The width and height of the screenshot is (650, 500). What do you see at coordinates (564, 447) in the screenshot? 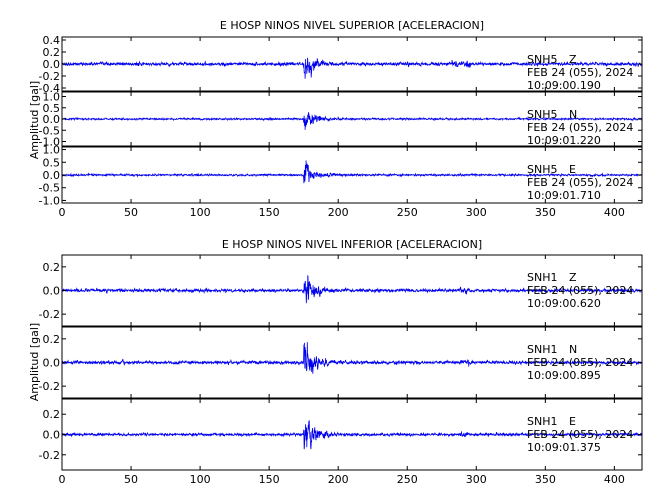
I see `record-time: 10:09:01.375` at bounding box center [564, 447].